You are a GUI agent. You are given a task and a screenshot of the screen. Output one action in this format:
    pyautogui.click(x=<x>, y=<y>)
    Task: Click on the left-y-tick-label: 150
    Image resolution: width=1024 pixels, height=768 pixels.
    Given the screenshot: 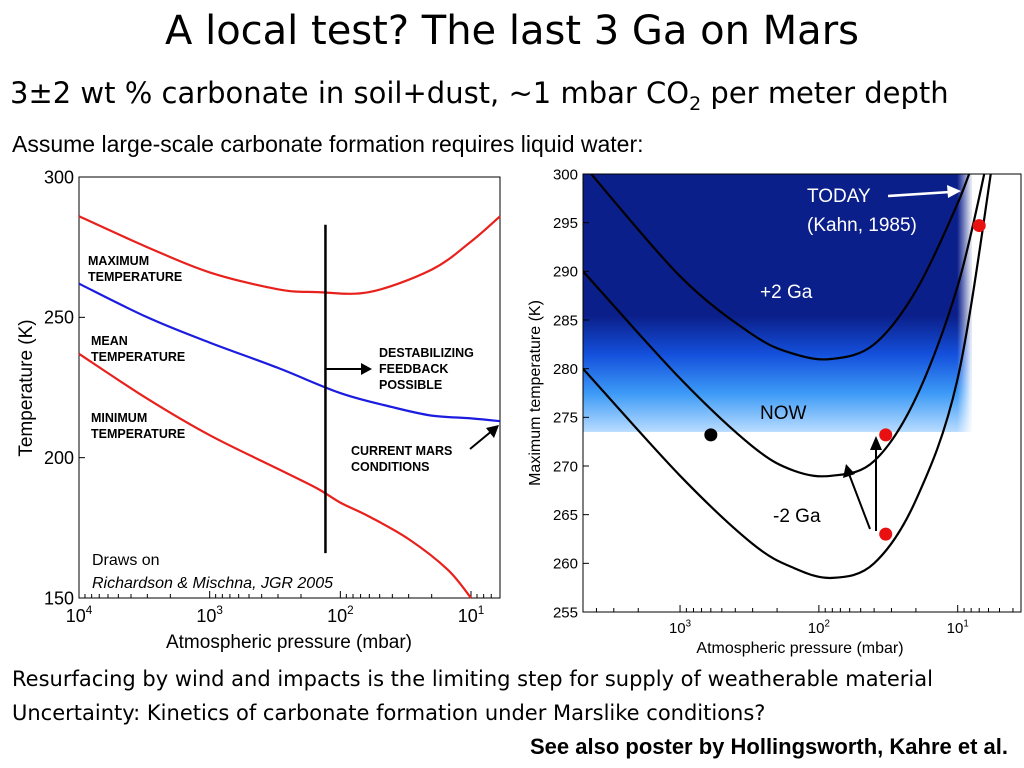 What is the action you would take?
    pyautogui.click(x=59, y=598)
    